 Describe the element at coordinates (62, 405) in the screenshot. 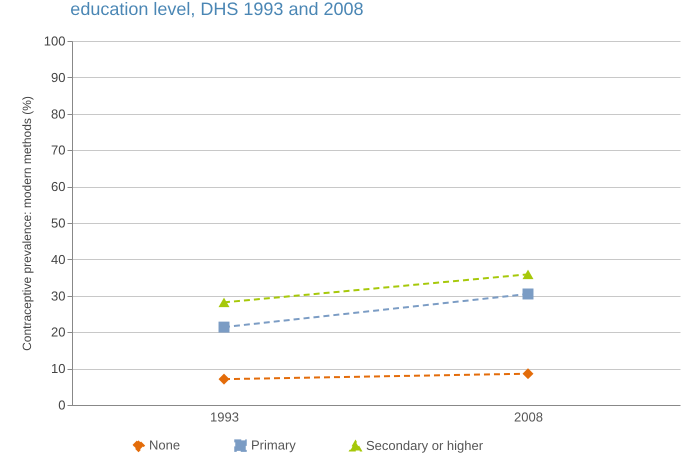

I see `y-tick-label: 0` at that location.